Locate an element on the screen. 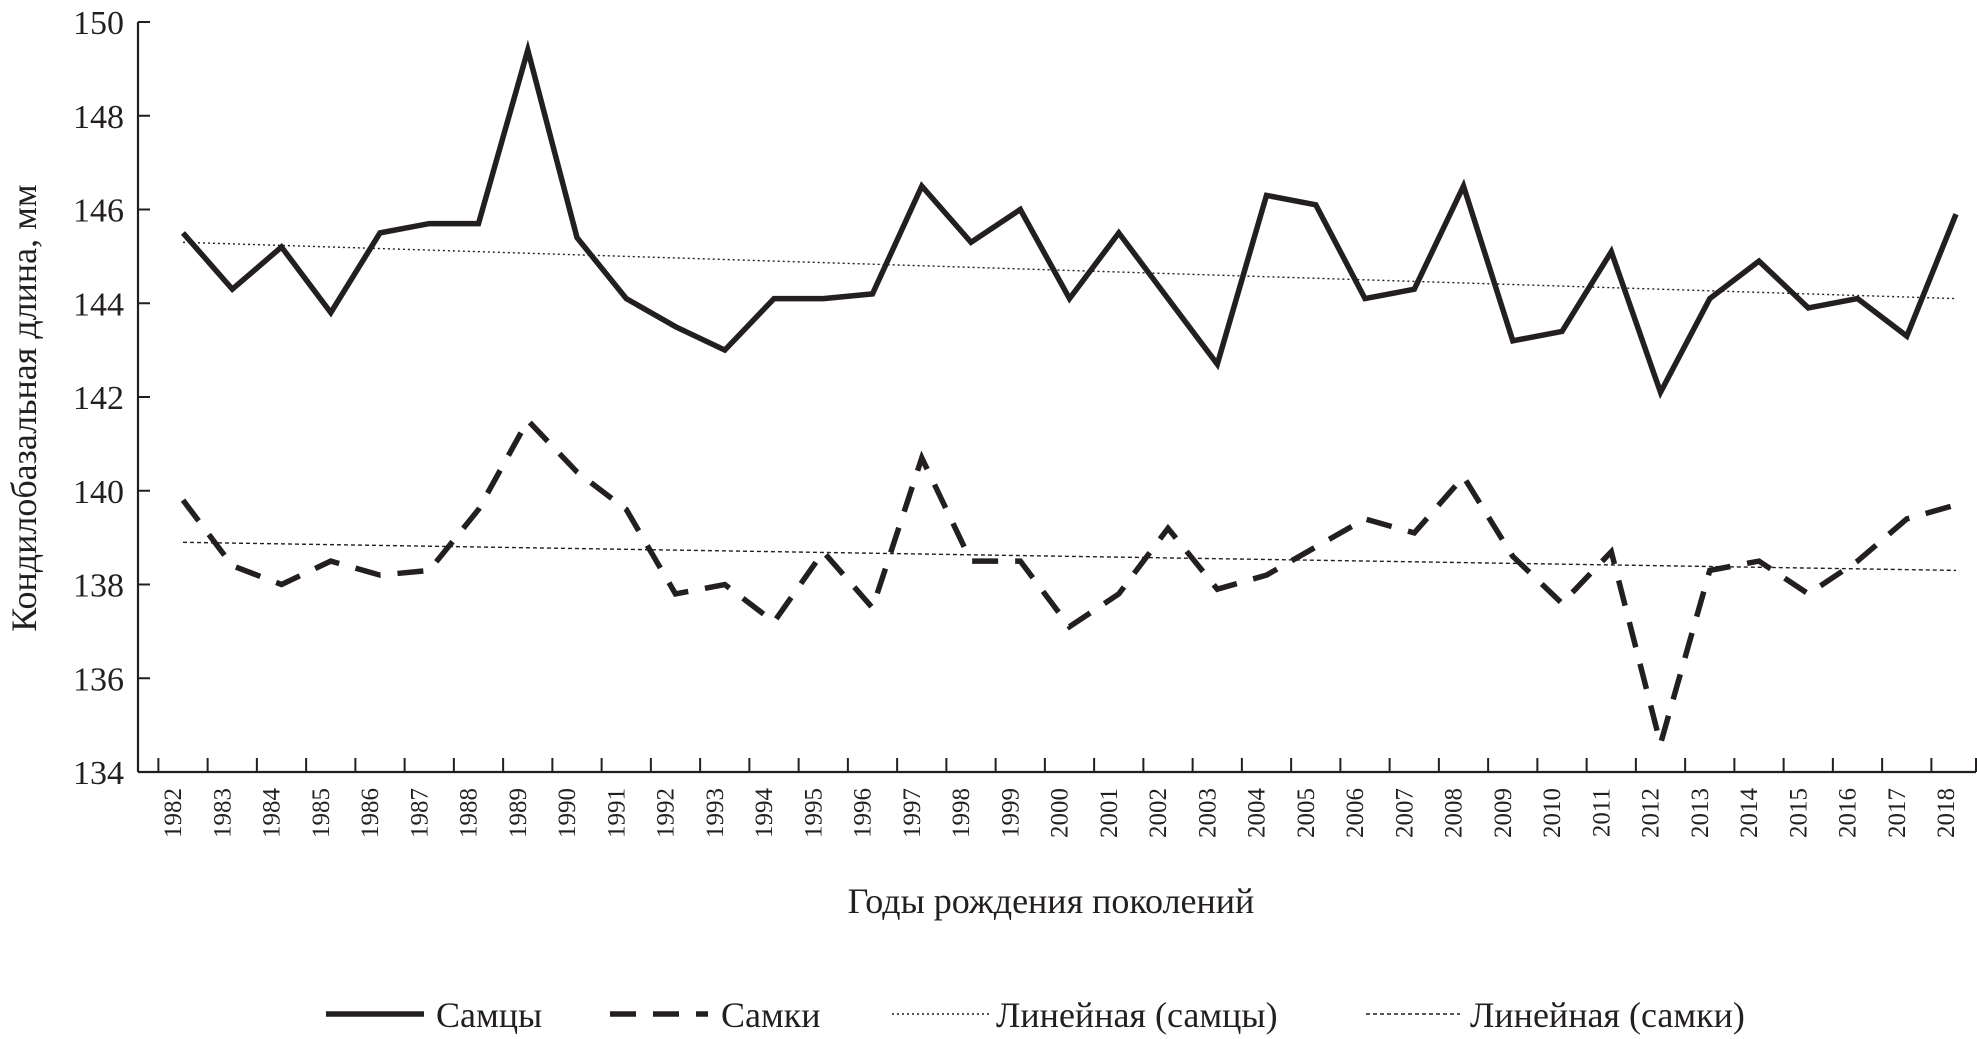 This screenshot has width=1977, height=1039. x-tick-label: 1999 is located at coordinates (1010, 813).